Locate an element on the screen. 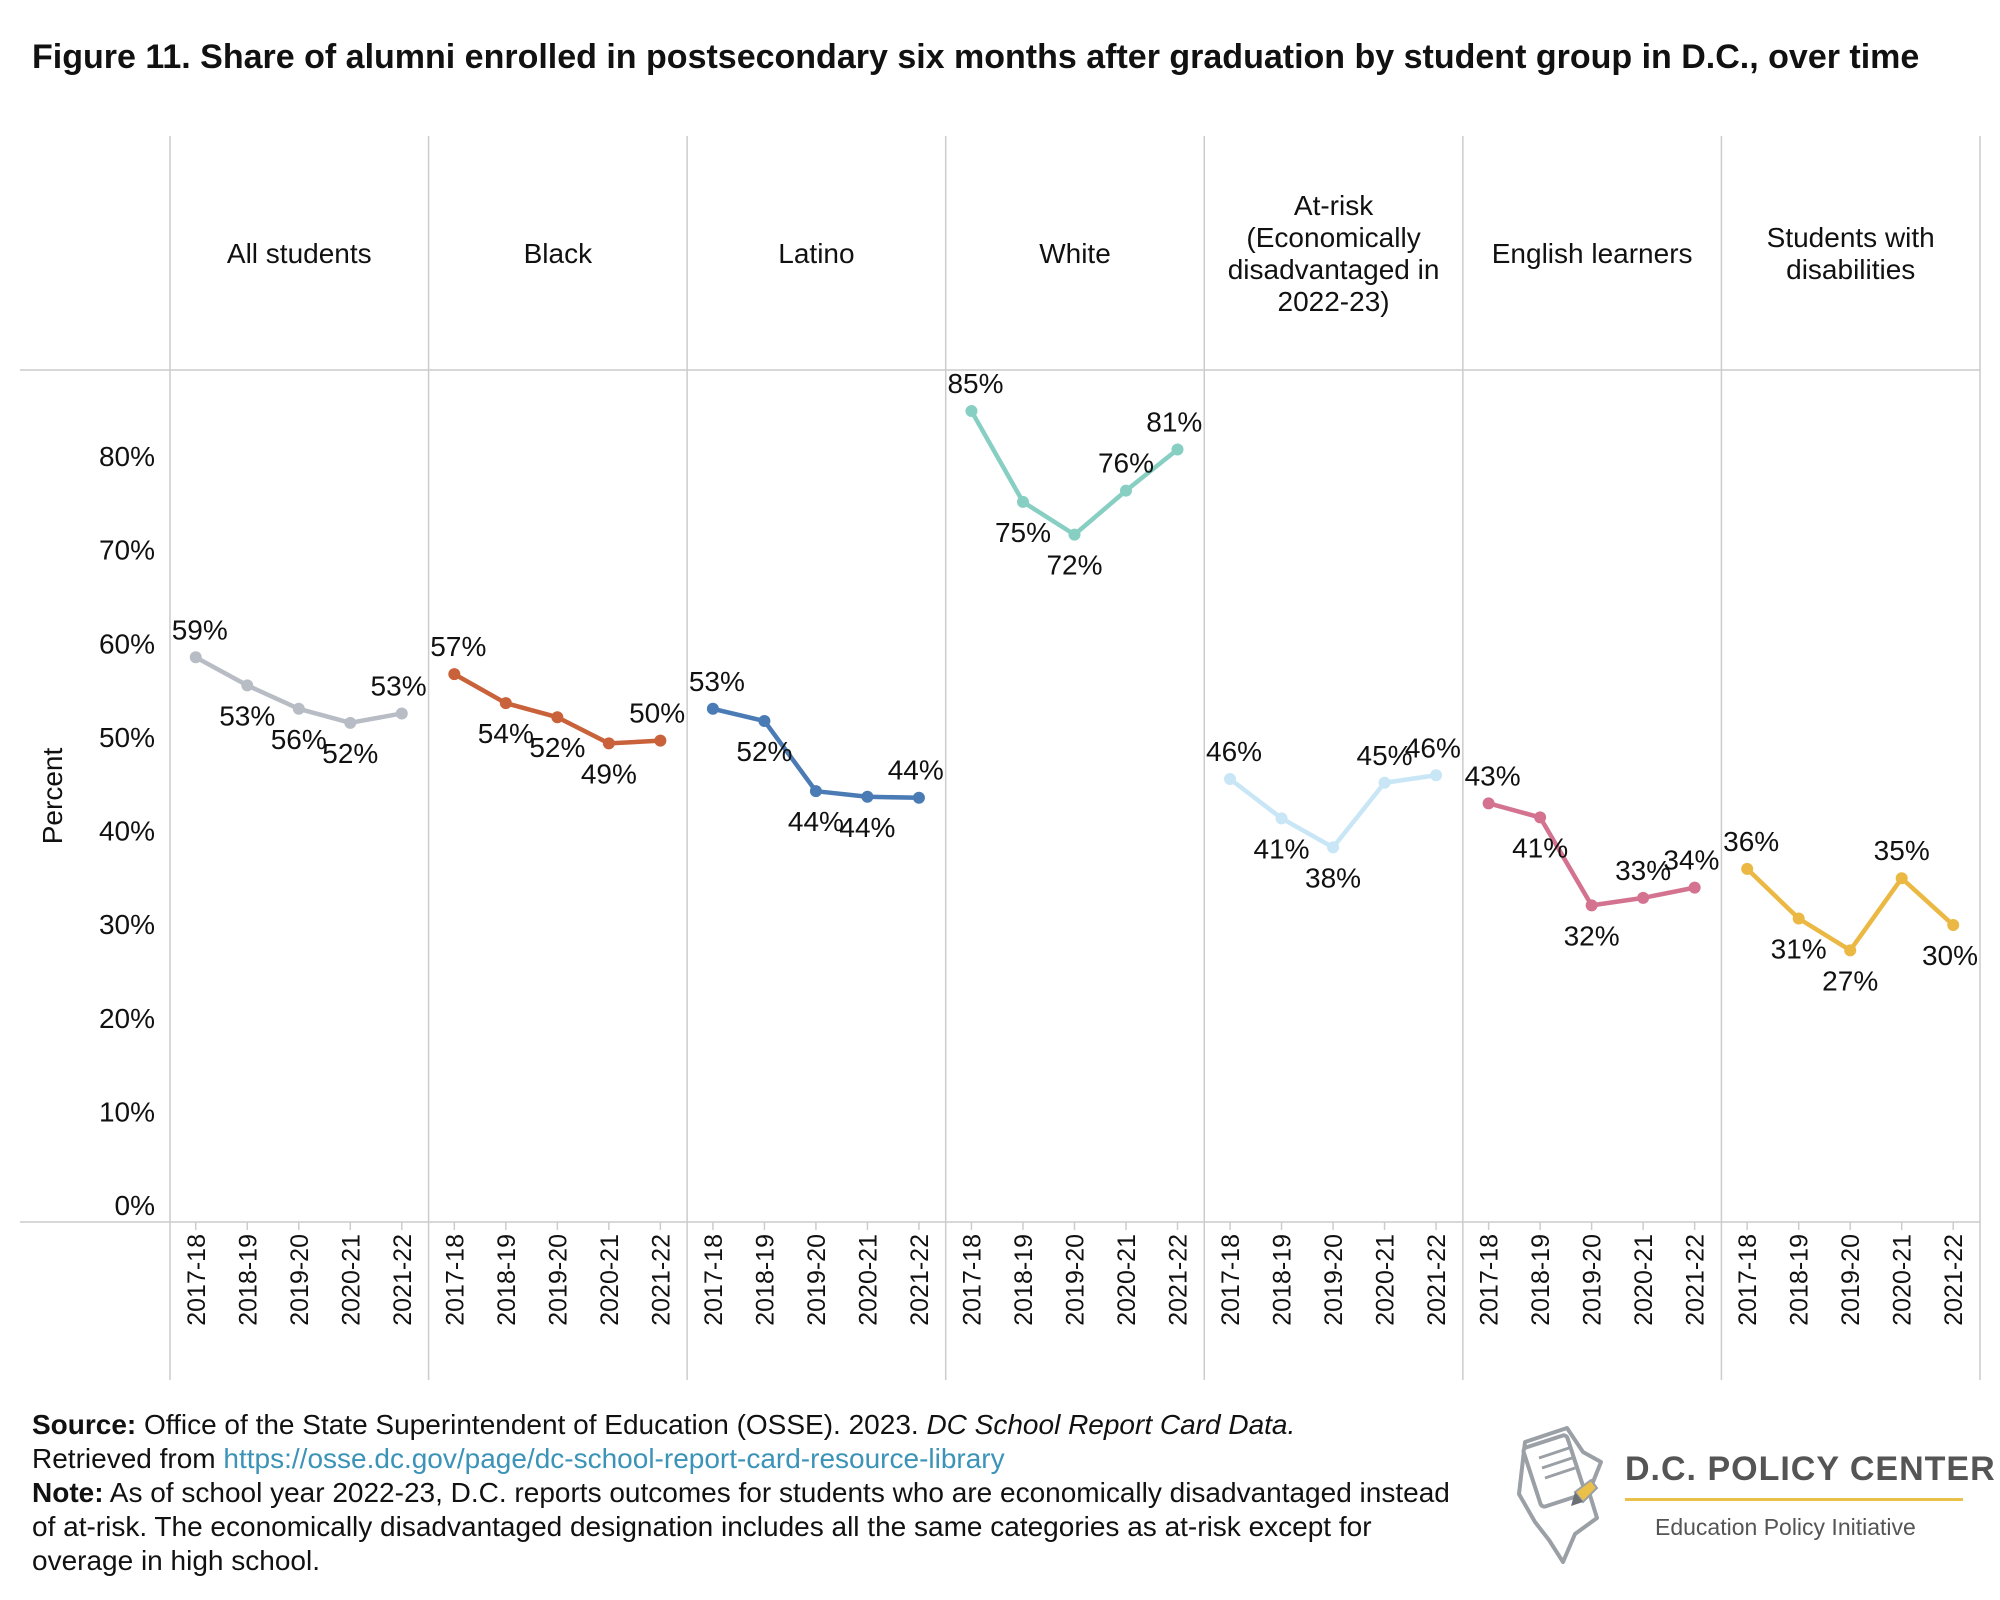  y-axis: 0% 10% 20% 30% 40% 50% 60% 70% 80% Percent is located at coordinates (96, 831).